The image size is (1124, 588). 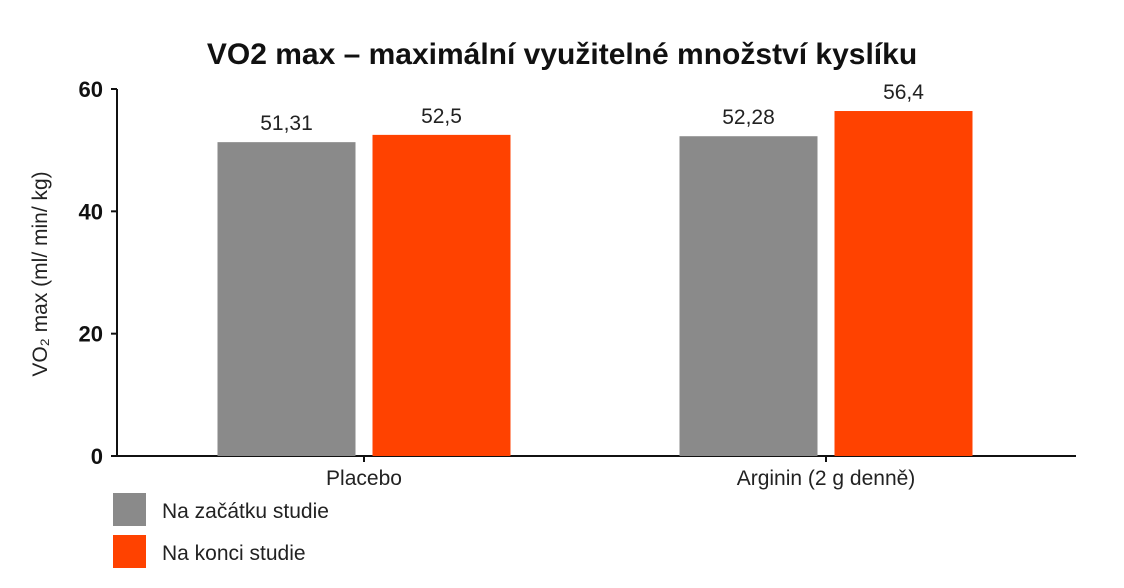 What do you see at coordinates (441, 116) in the screenshot?
I see `bar-value-label: 52,5` at bounding box center [441, 116].